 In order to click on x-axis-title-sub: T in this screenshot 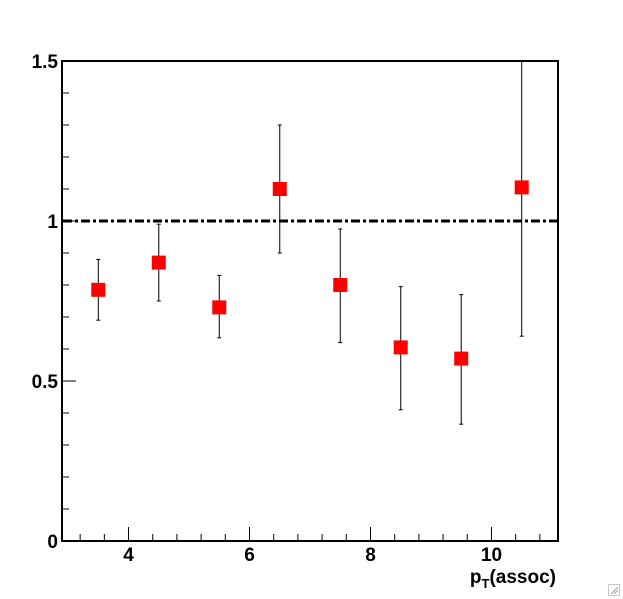, I will do `click(486, 583)`.